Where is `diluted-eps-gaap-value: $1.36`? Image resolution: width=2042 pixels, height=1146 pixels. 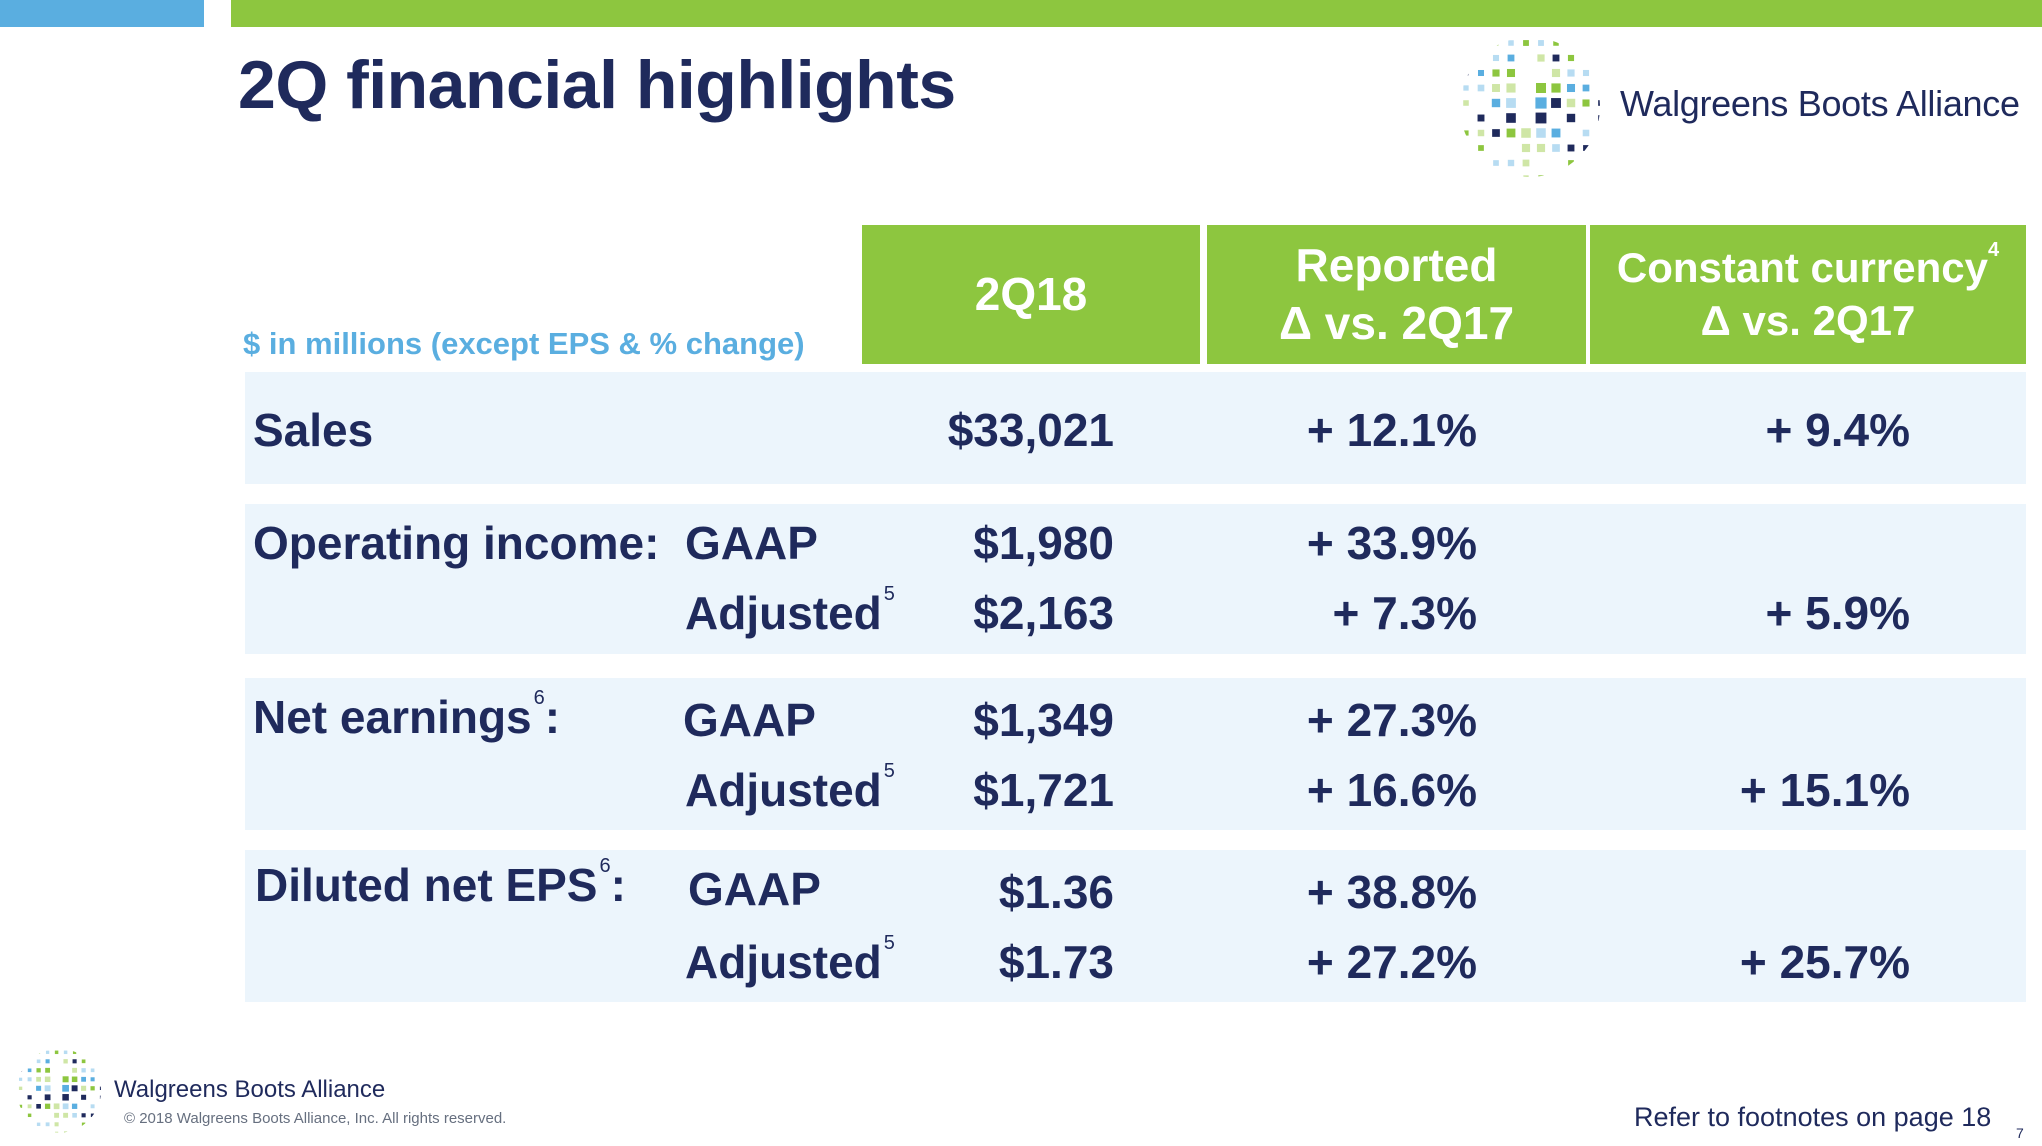 diluted-eps-gaap-value: $1.36 is located at coordinates (1056, 892).